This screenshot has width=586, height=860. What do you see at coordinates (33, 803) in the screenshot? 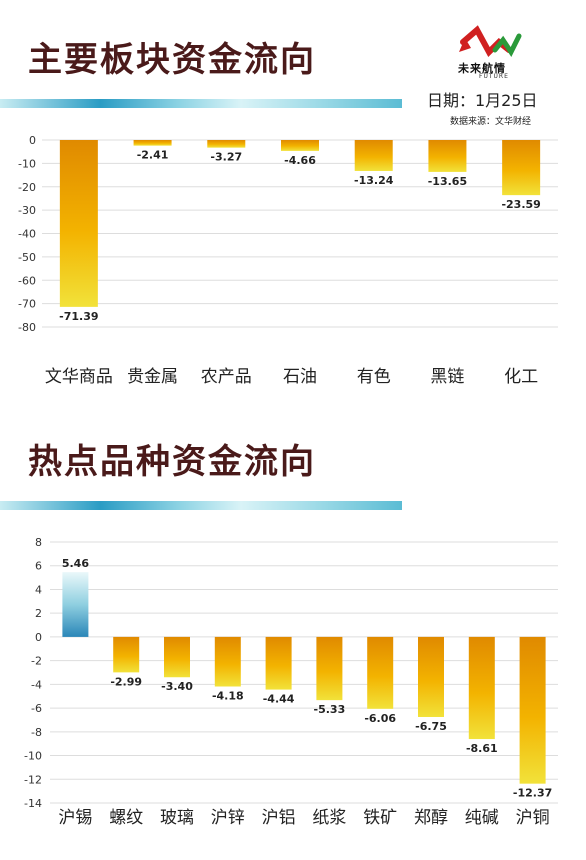
I see `y-tick-label: -14` at bounding box center [33, 803].